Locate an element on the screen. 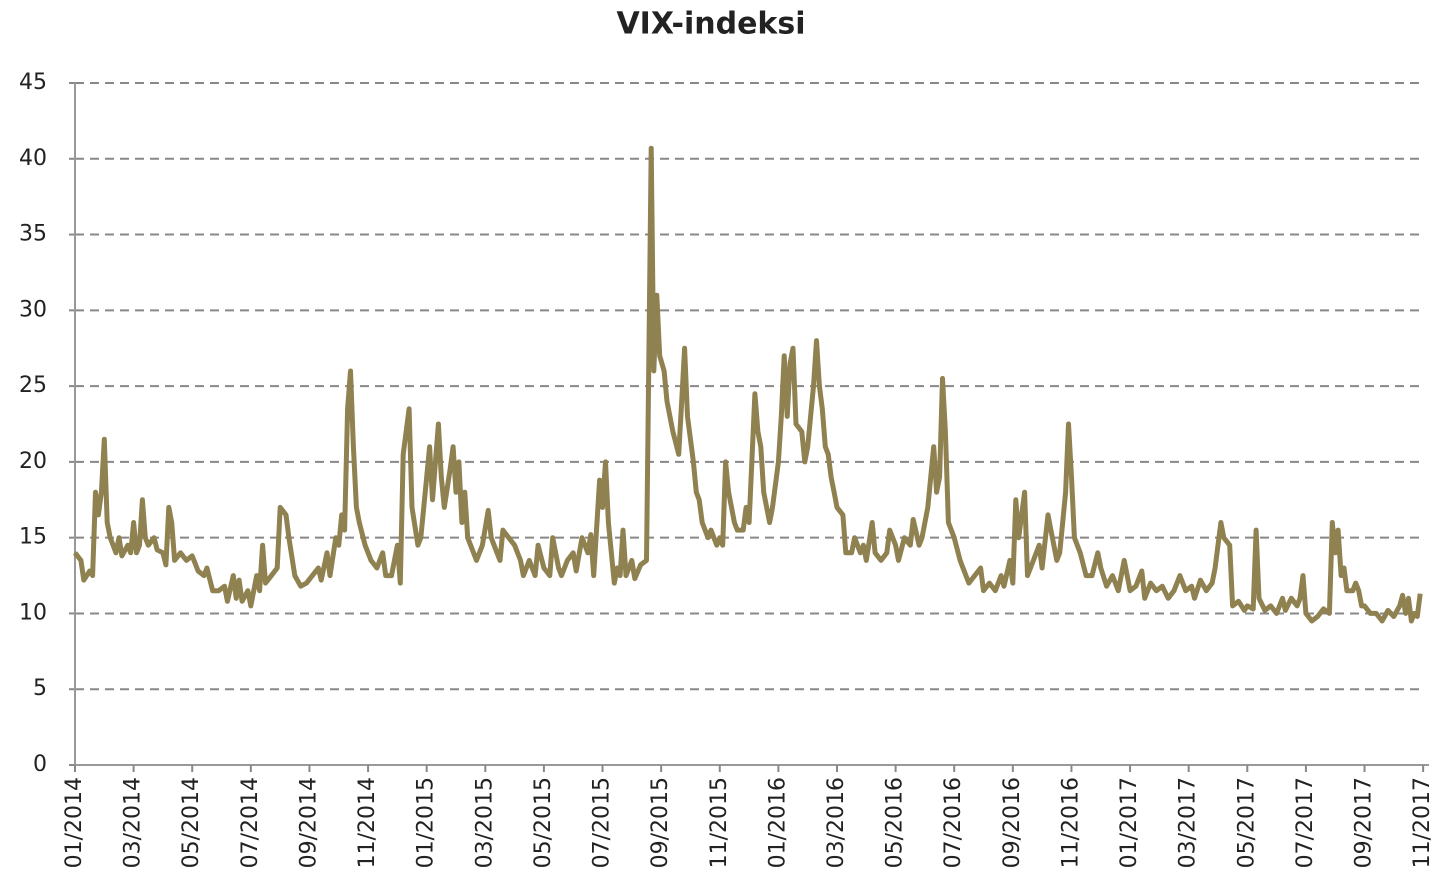 Image resolution: width=1442 pixels, height=888 pixels. x-tick-label: 09/2016 is located at coordinates (1012, 822).